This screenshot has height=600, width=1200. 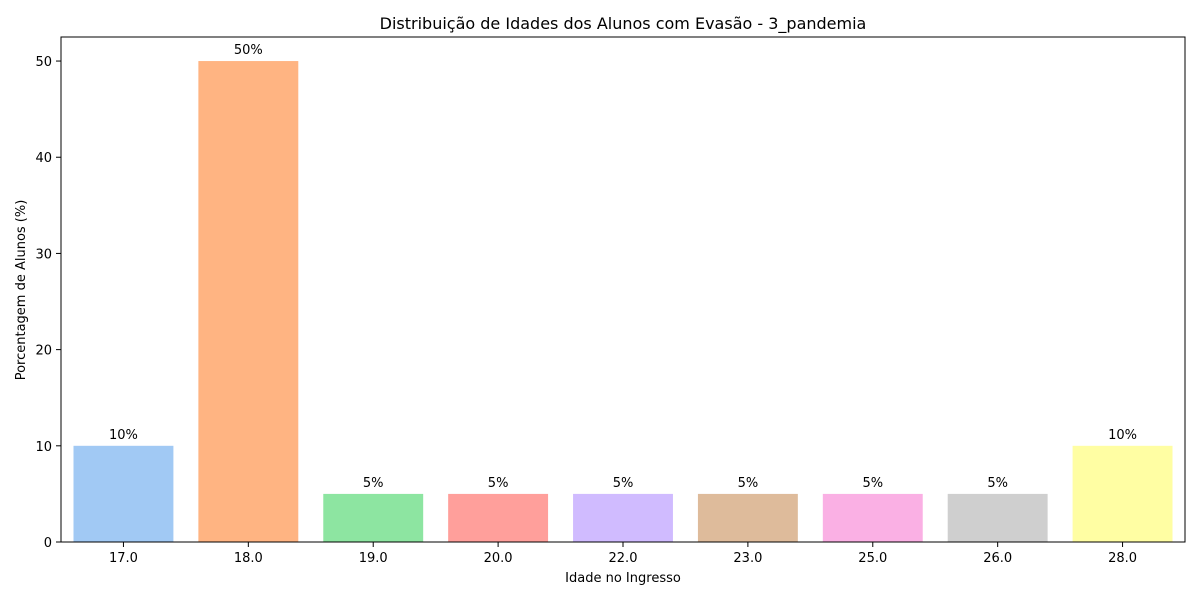 I want to click on x-tick-label: 25.0, so click(x=872, y=558).